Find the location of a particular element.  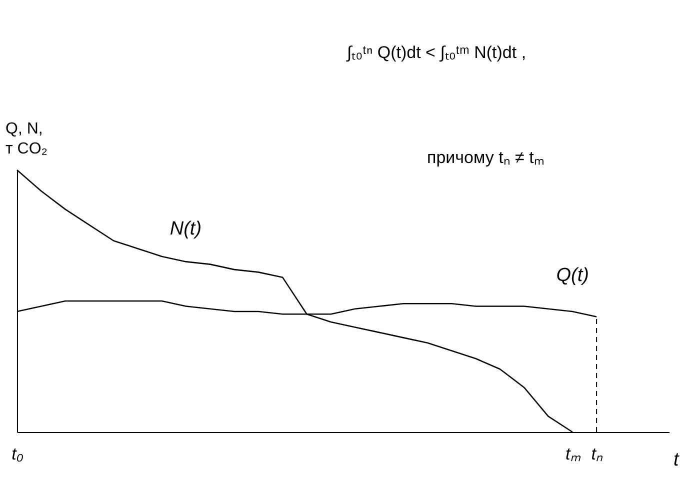

x-tick-label: tₙ is located at coordinates (597, 454).